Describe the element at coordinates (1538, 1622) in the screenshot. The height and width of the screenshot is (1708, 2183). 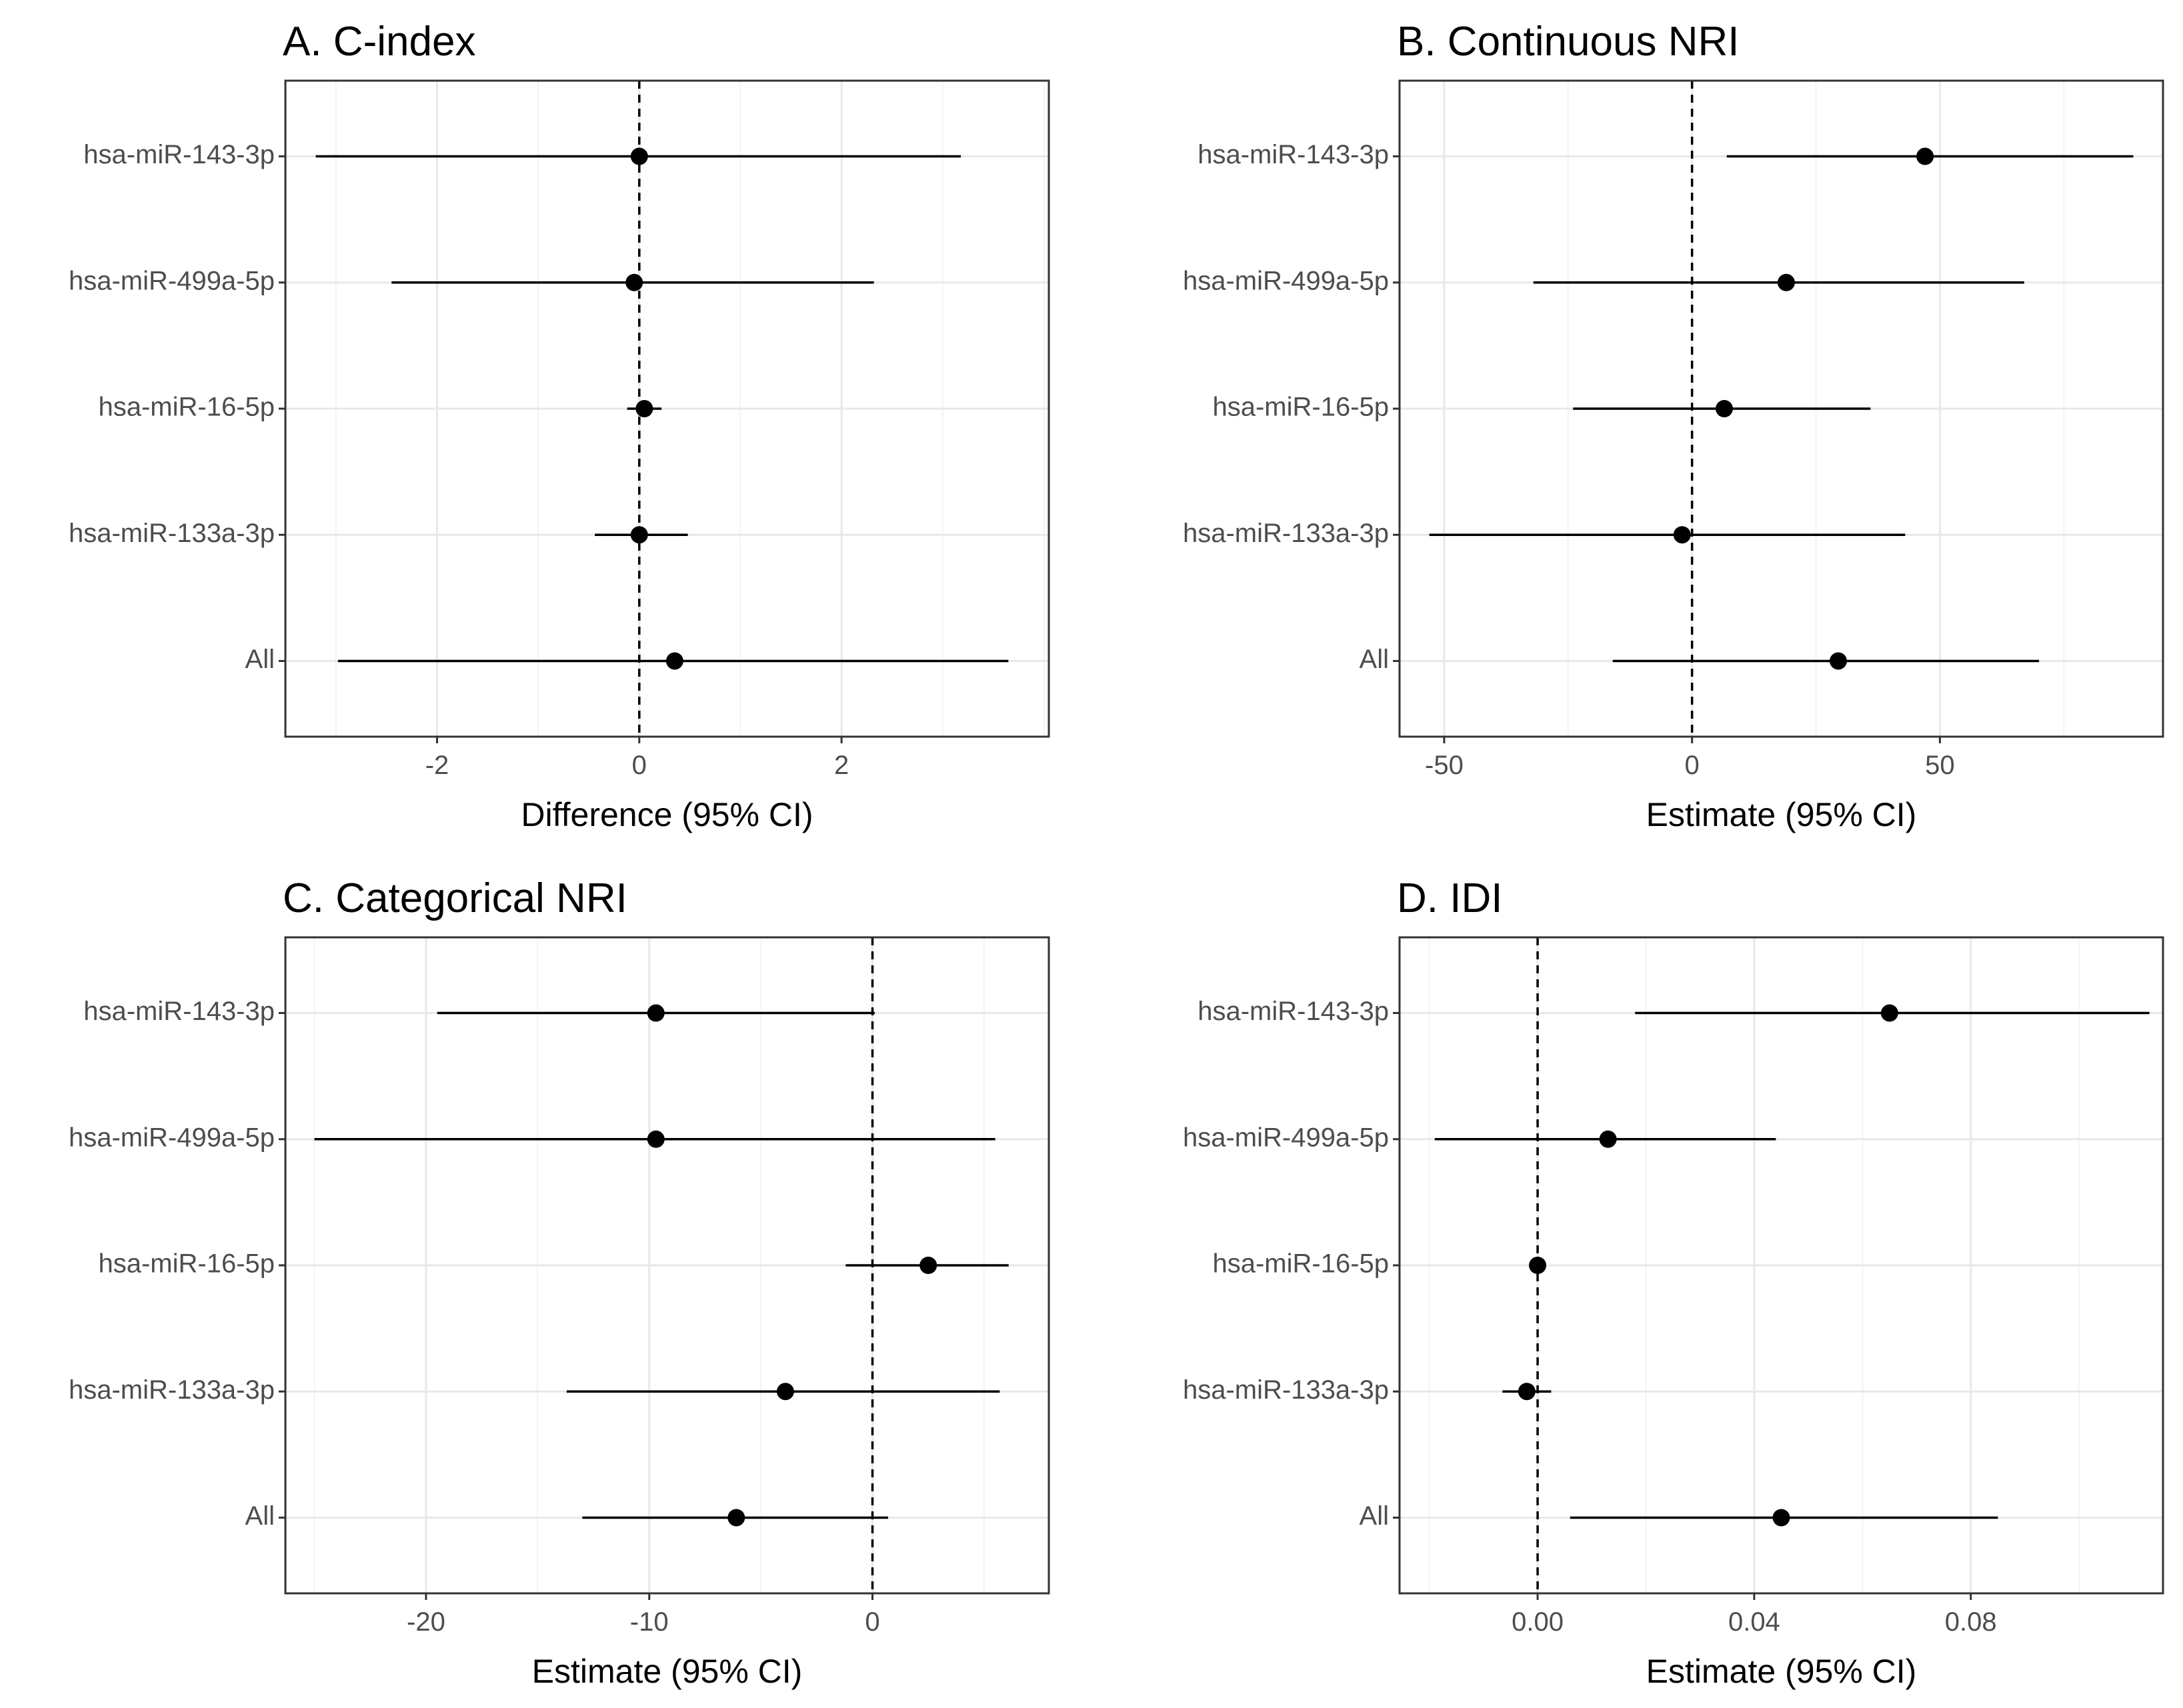
I see `x-tick-label: 0.00` at that location.